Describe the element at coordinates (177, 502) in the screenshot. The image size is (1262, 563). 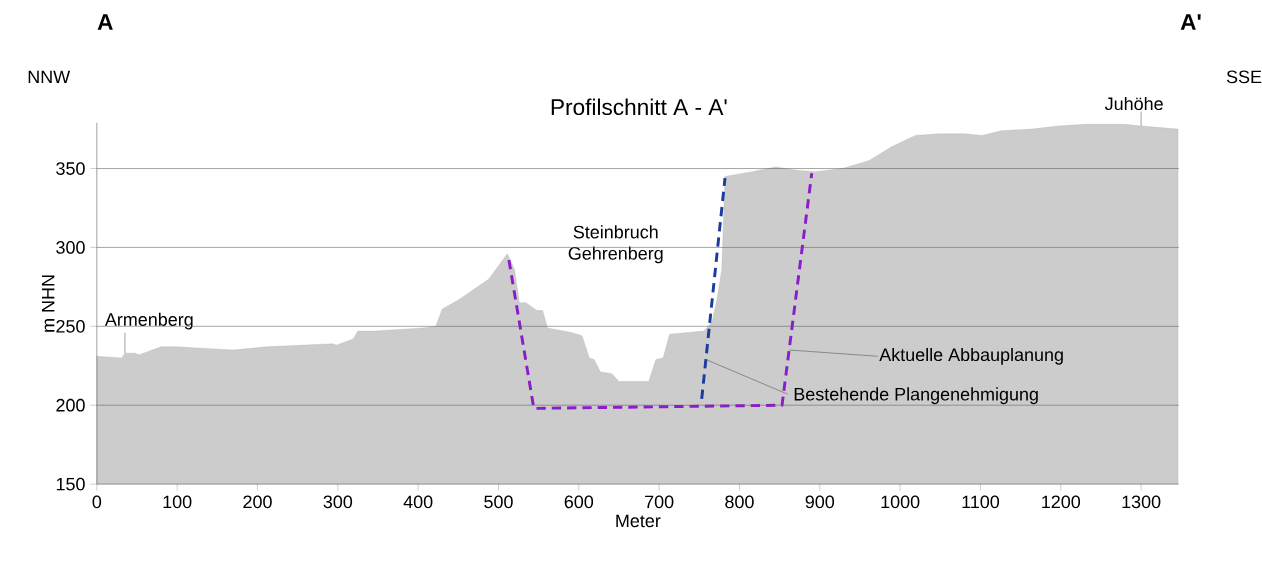
I see `x-tick-label: 100` at that location.